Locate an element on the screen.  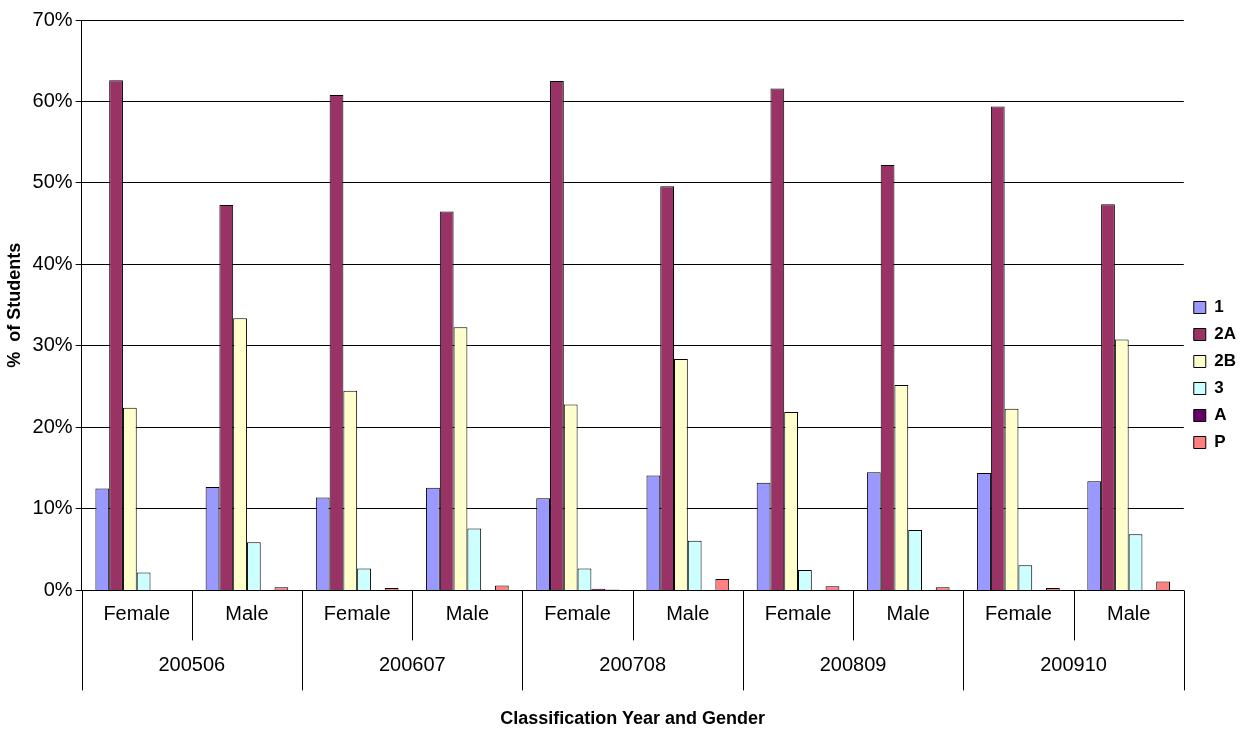
text: 200809 is located at coordinates (853, 663).